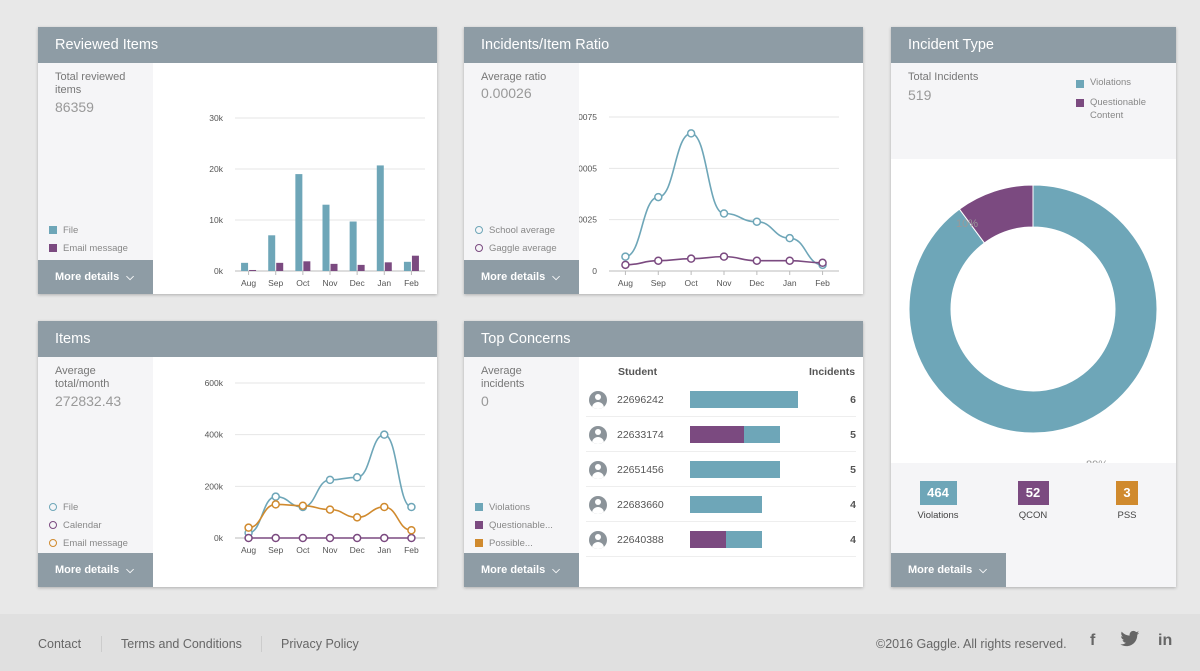 The height and width of the screenshot is (671, 1200). I want to click on donut-slice-violations, so click(1033, 309).